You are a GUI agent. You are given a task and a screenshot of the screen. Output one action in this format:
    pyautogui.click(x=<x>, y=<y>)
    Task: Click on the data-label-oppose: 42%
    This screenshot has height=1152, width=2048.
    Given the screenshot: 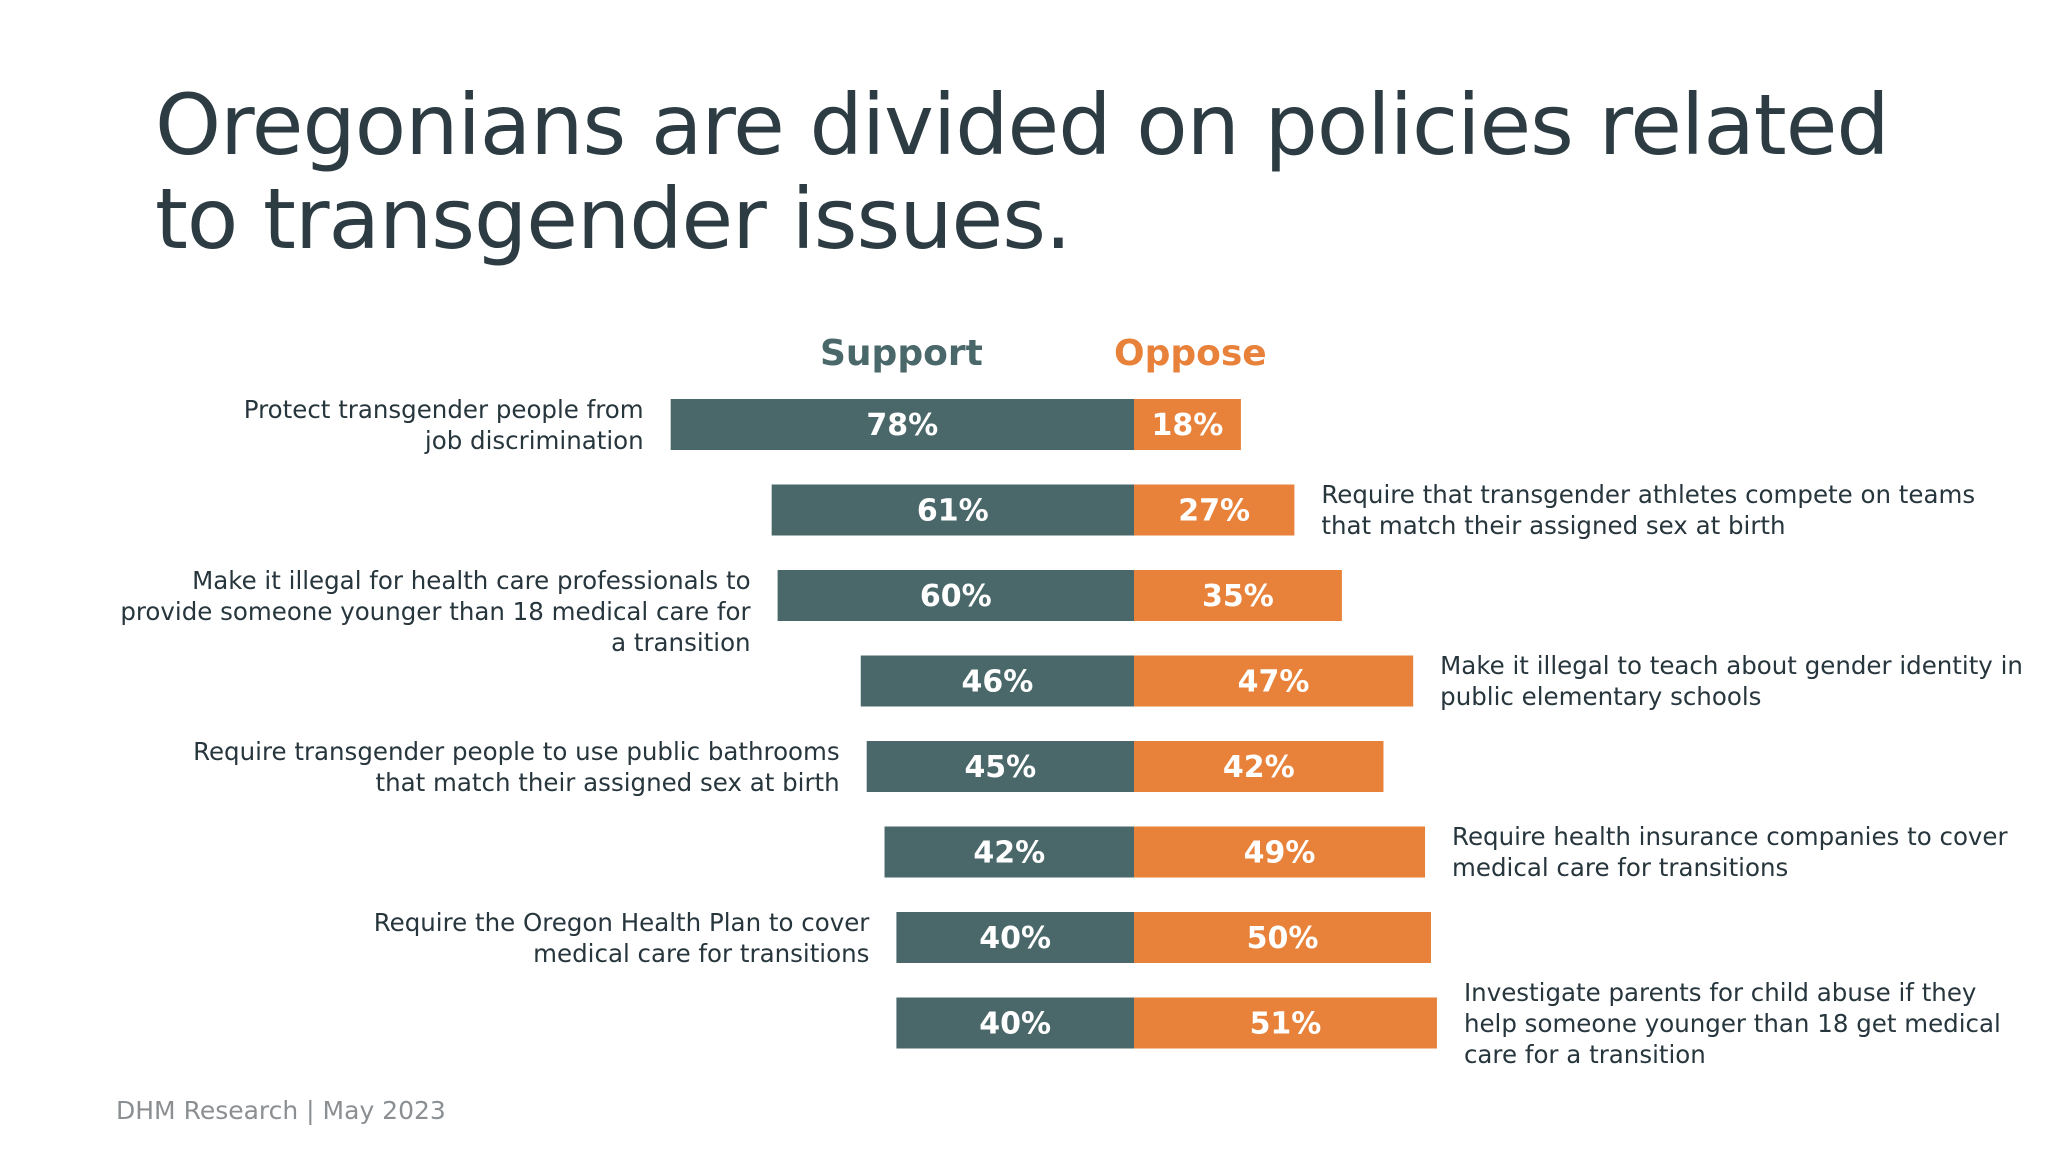 What is the action you would take?
    pyautogui.click(x=1259, y=767)
    